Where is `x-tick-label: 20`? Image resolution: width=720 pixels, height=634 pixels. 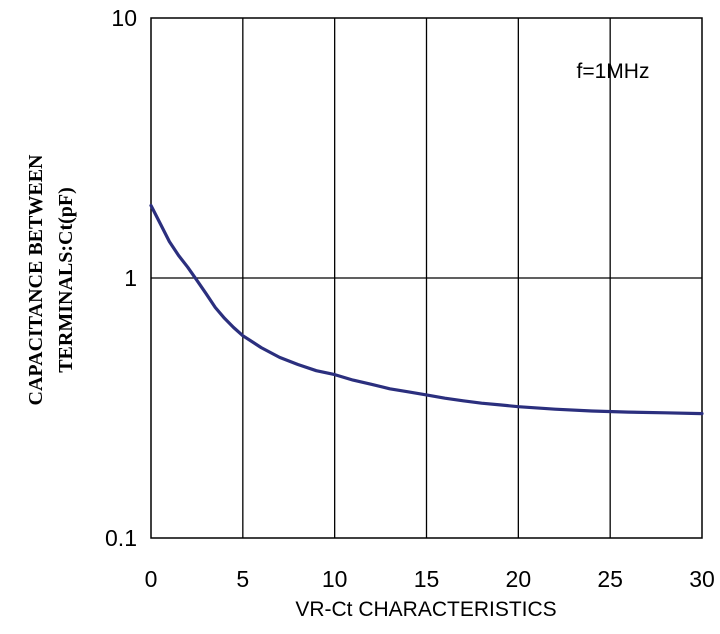 x-tick-label: 20 is located at coordinates (519, 579).